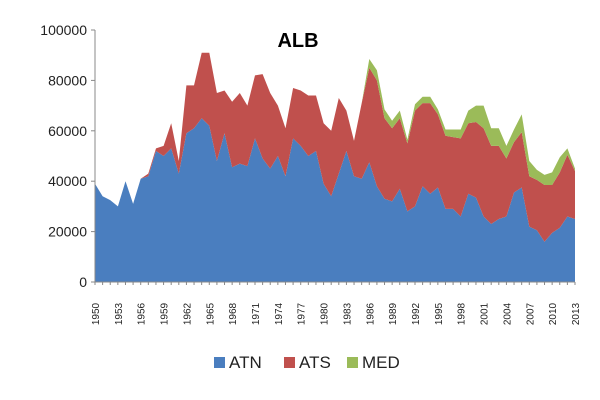 The width and height of the screenshot is (600, 400). I want to click on y-tick-label: 80000, so click(67, 80).